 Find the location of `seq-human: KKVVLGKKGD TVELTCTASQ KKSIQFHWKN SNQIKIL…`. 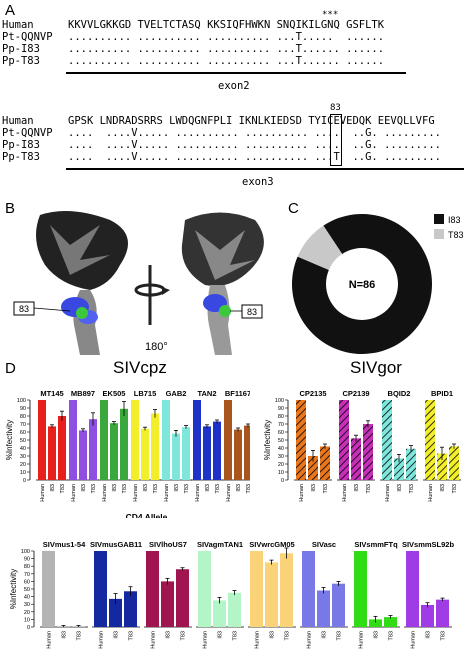

seq-human: KKVVLGKKGD TVELTCTASQ KKSIQFHWKN SNQIKIL… is located at coordinates (226, 25).